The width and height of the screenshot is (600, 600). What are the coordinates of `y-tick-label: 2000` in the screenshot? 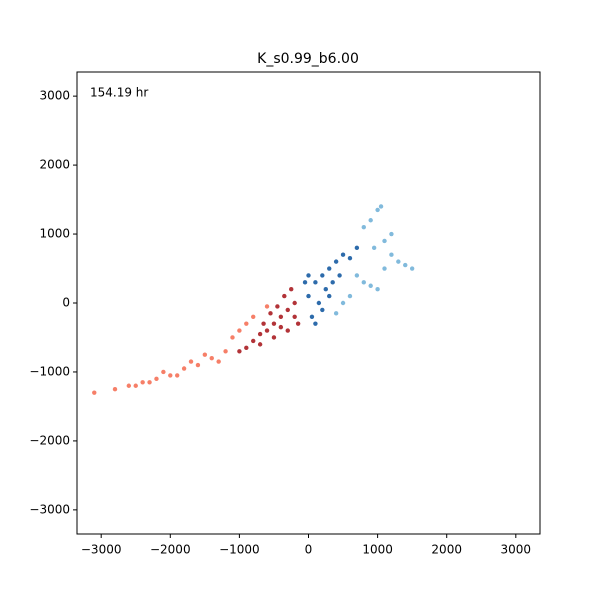 It's located at (54, 165).